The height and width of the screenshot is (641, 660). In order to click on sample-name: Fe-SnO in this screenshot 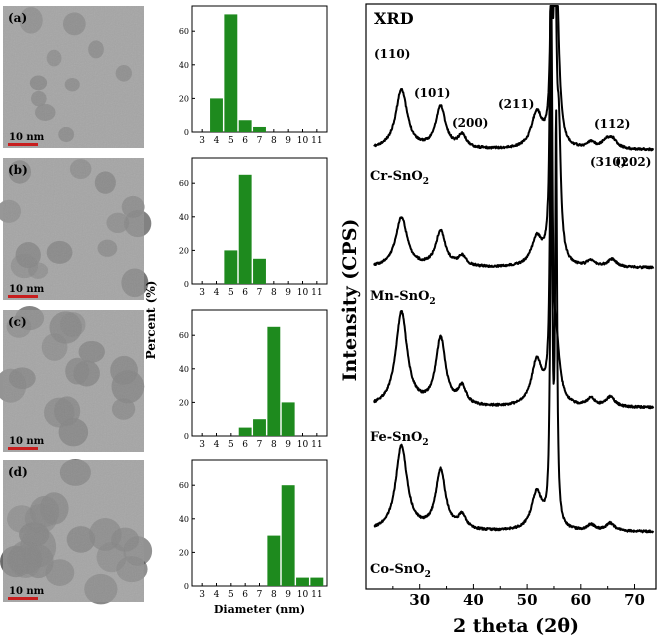, I will do `click(396, 437)`.